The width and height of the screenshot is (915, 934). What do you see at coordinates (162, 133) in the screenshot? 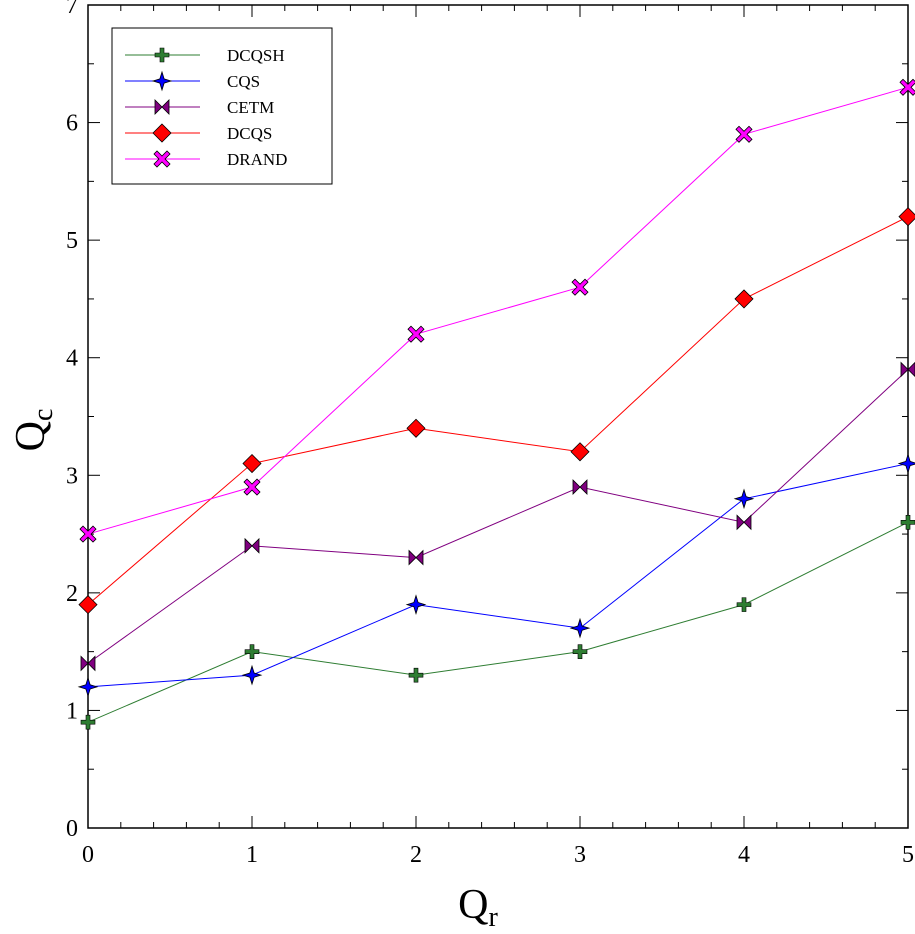
I see `legend-marker-dcqs` at bounding box center [162, 133].